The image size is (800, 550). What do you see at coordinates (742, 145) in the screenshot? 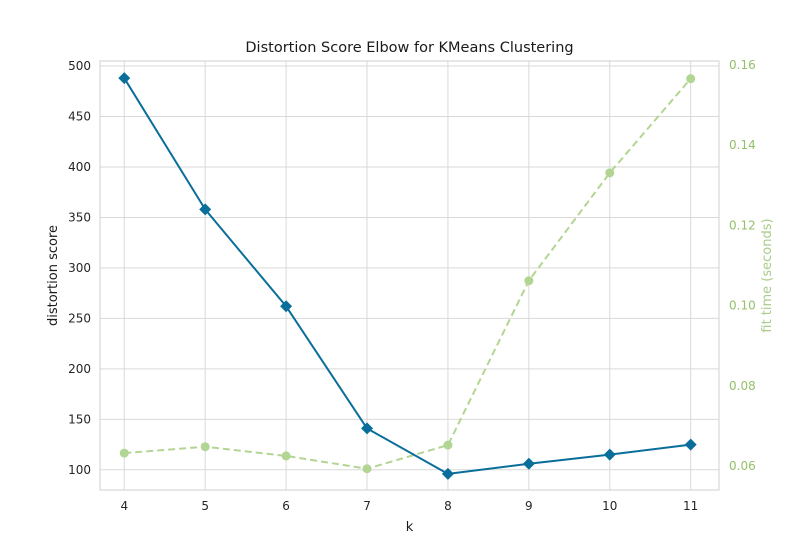
I see `y2-tick-label-4: 0.14` at bounding box center [742, 145].